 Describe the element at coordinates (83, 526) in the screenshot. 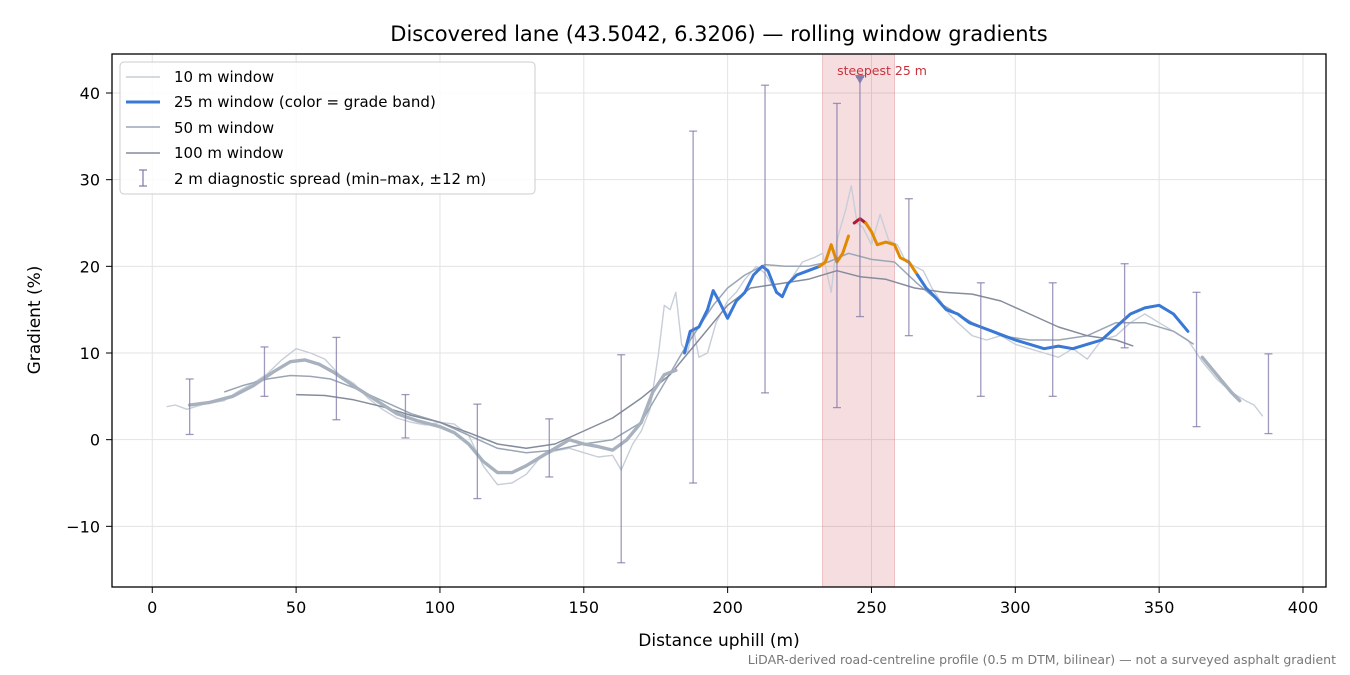

I see `y-tick-label: −10` at that location.